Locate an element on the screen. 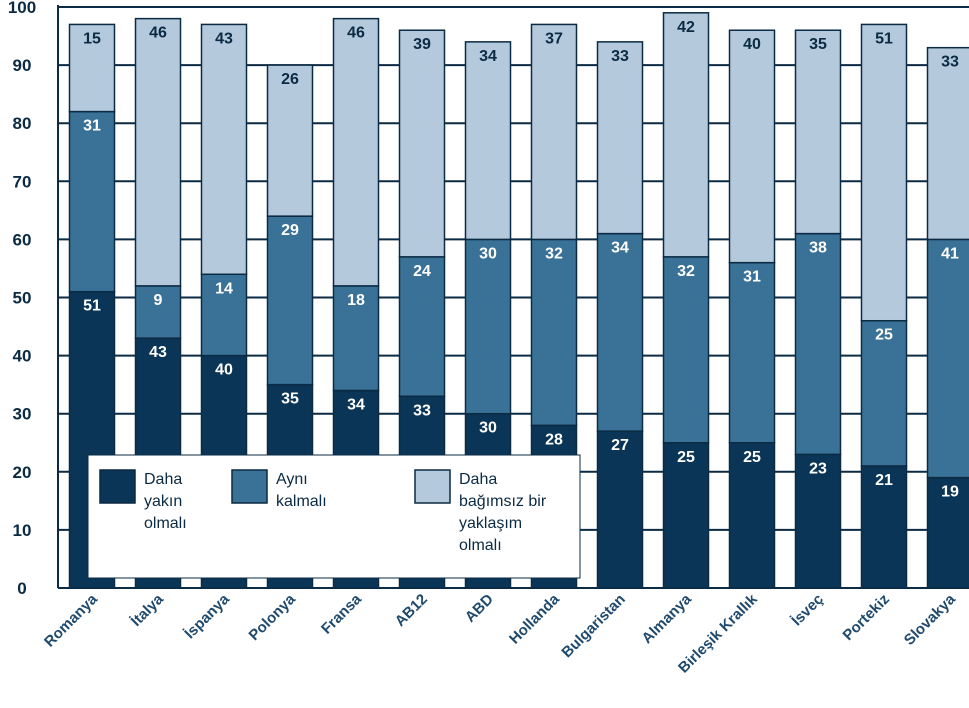 This screenshot has height=708, width=969. data-label-ab12-daha-yakin-olmali: 33 is located at coordinates (422, 410).